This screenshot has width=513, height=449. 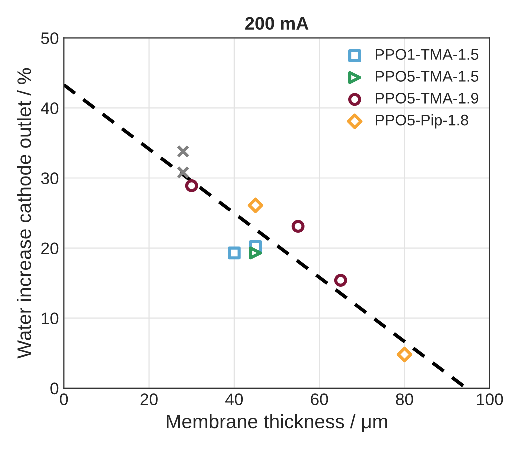 What do you see at coordinates (235, 400) in the screenshot?
I see `x-tick-label: 40` at bounding box center [235, 400].